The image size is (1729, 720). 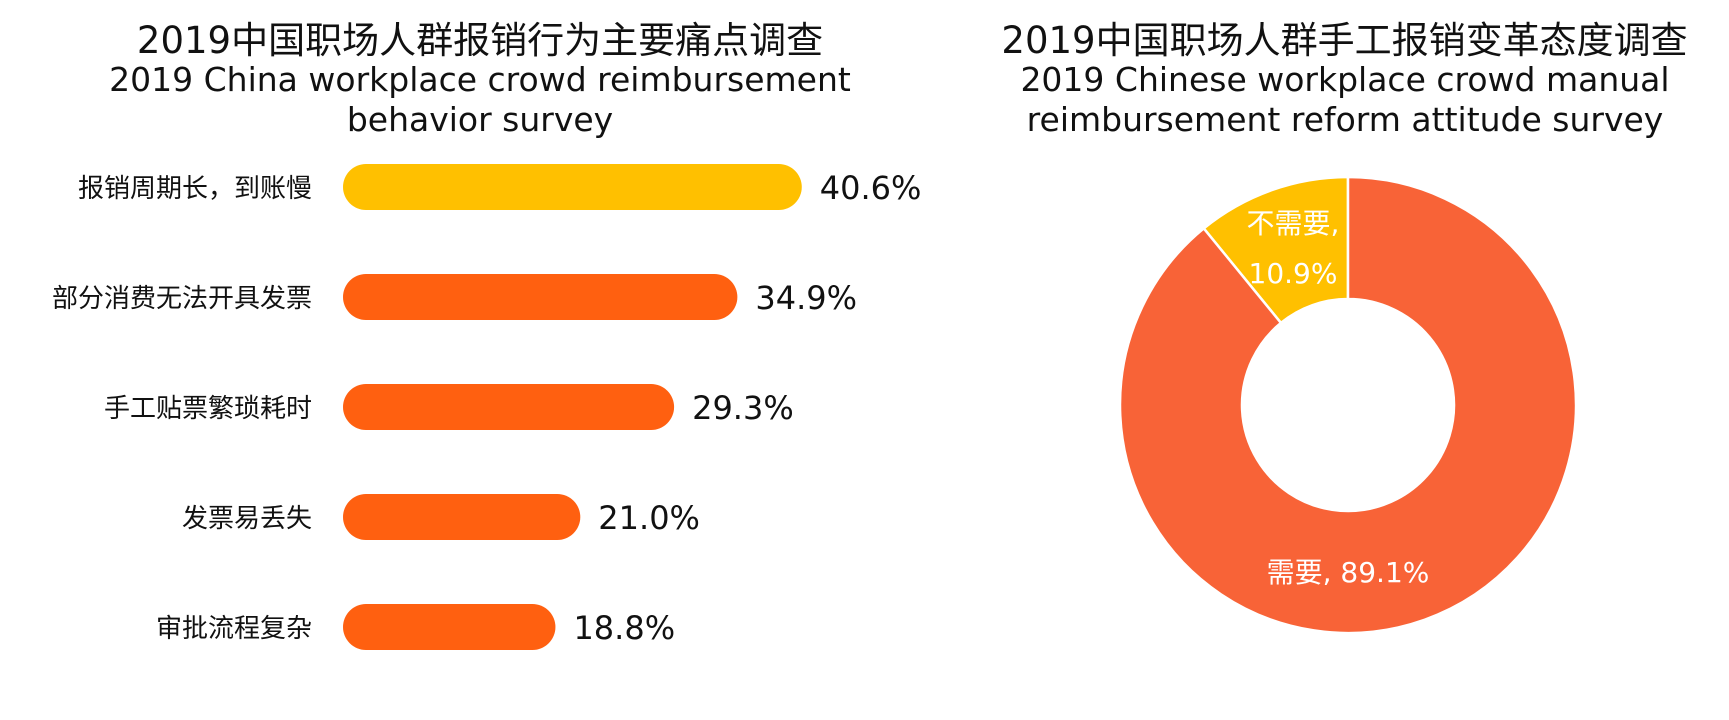 What do you see at coordinates (1348, 572) in the screenshot?
I see `slice-label-need: 需要, 89.1%` at bounding box center [1348, 572].